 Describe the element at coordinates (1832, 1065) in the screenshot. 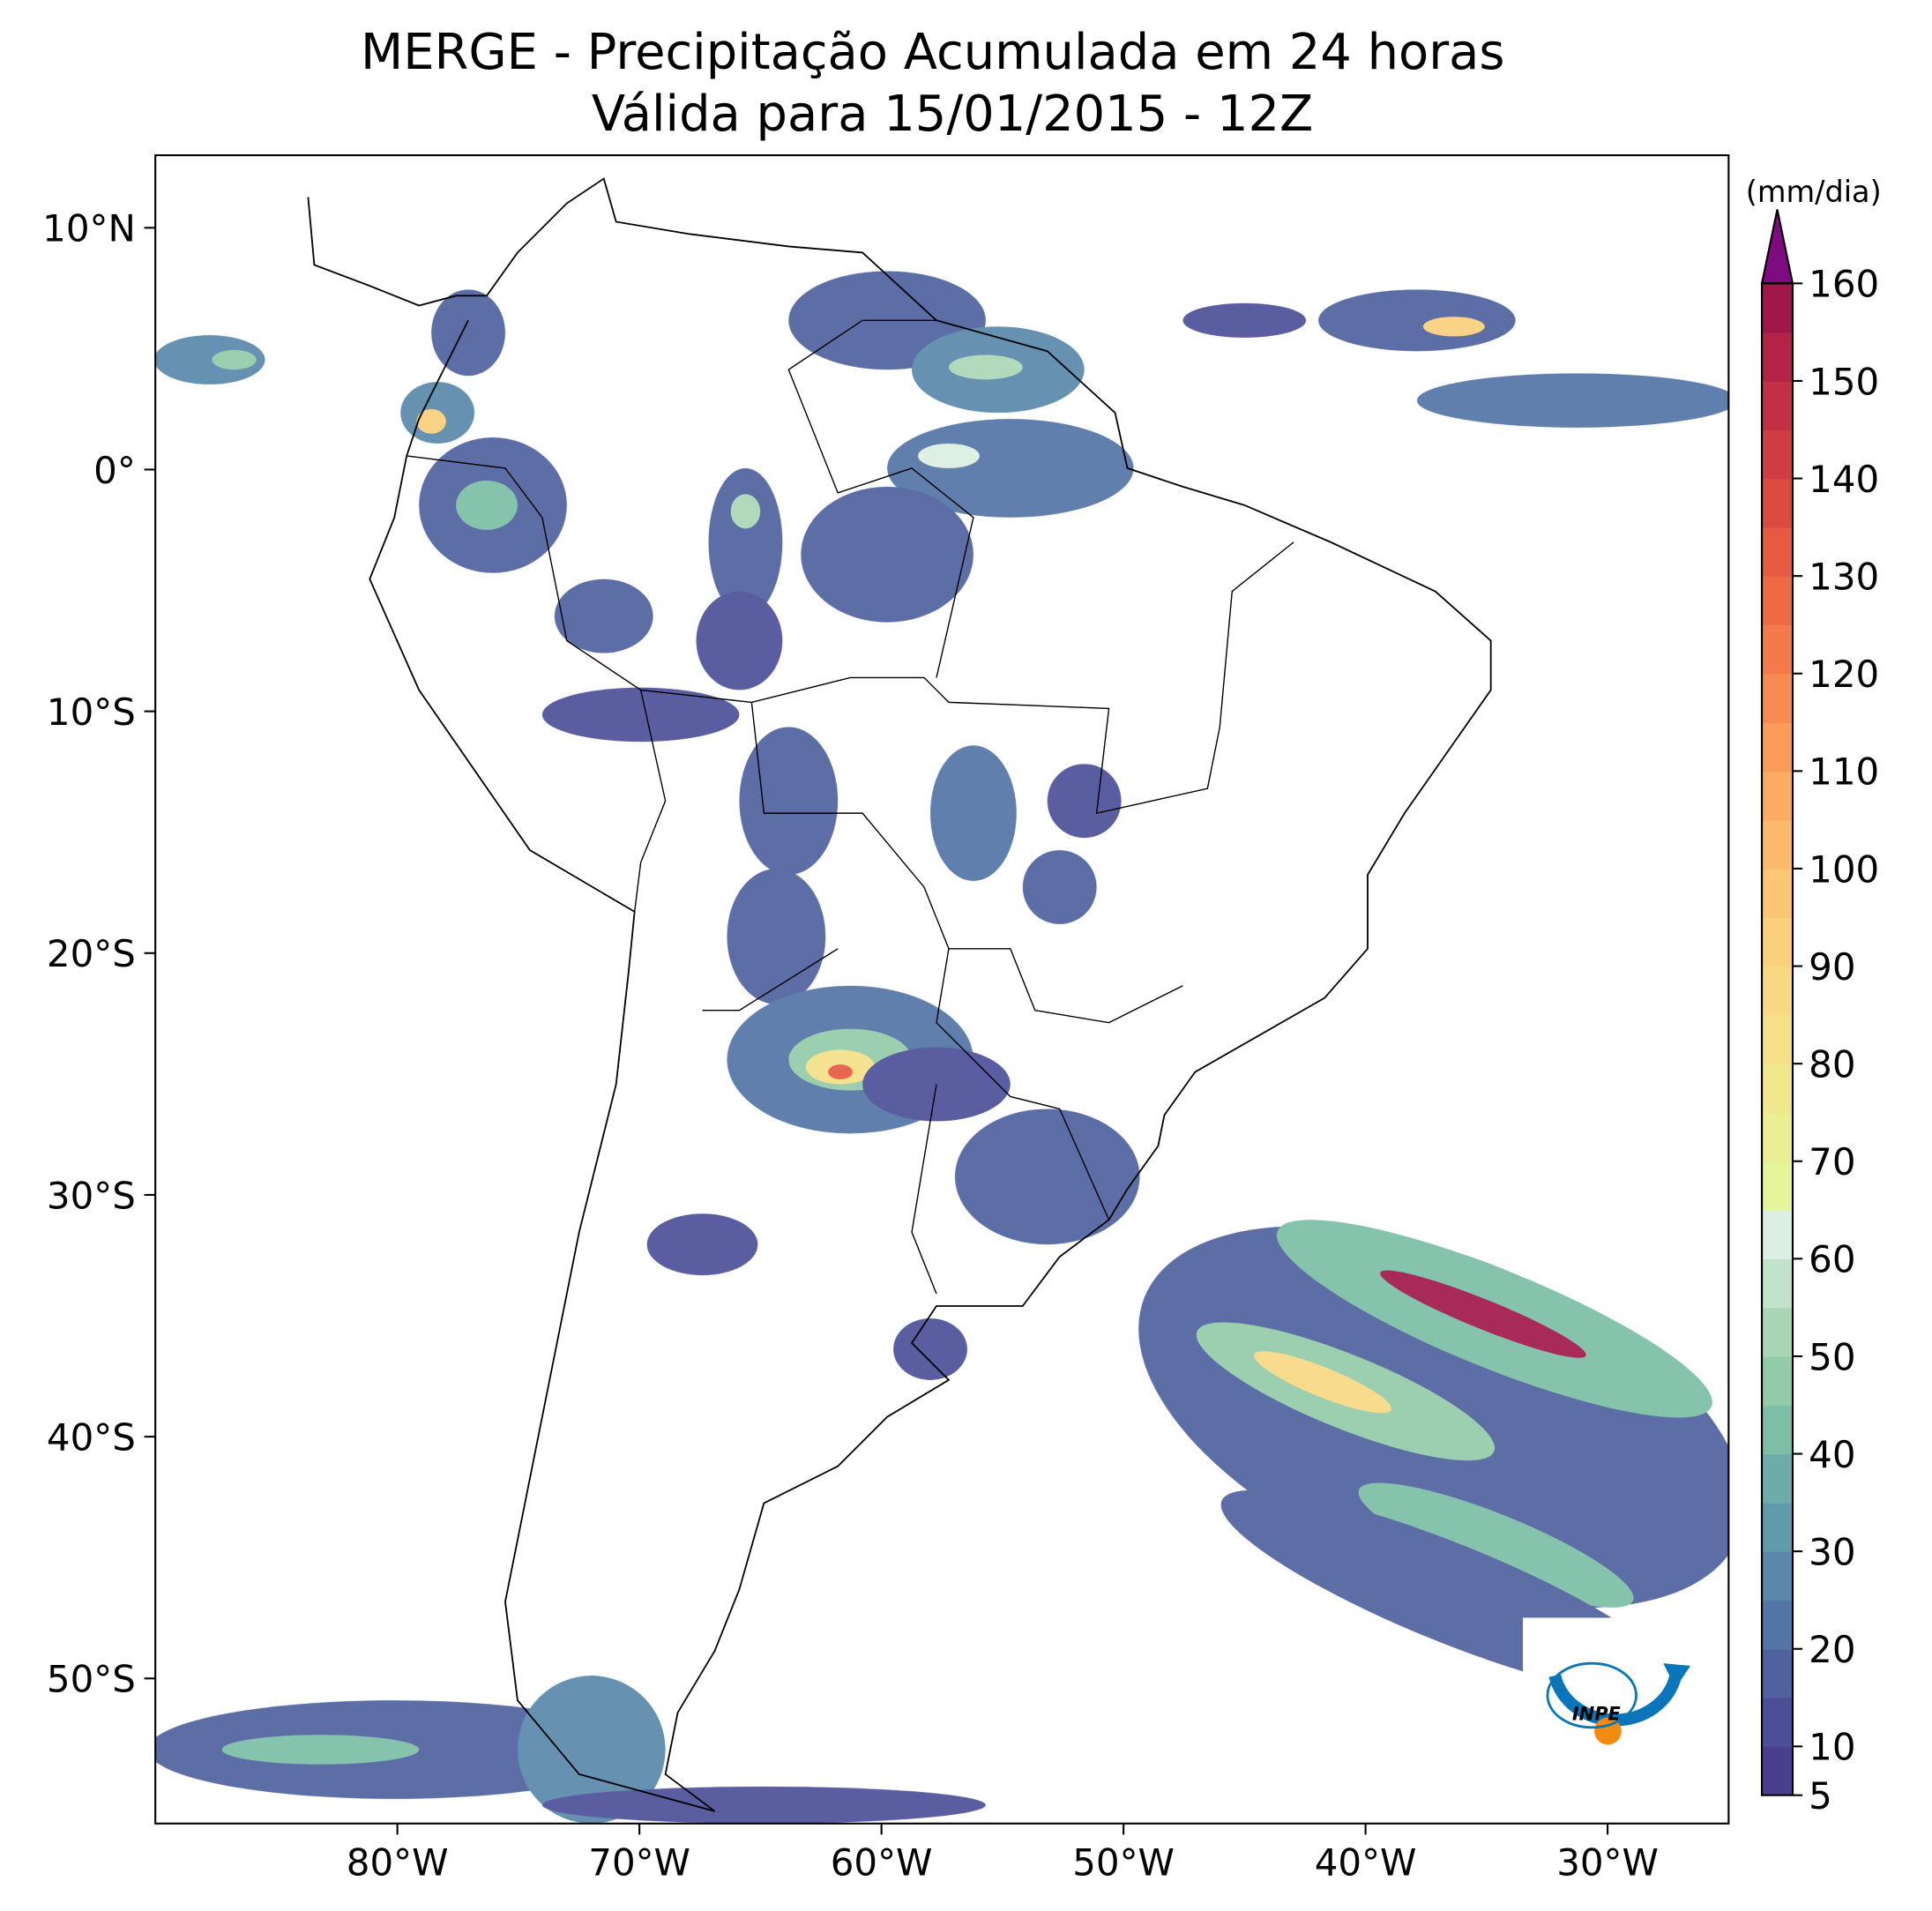

I see `colorbar-tick-label: 80` at that location.